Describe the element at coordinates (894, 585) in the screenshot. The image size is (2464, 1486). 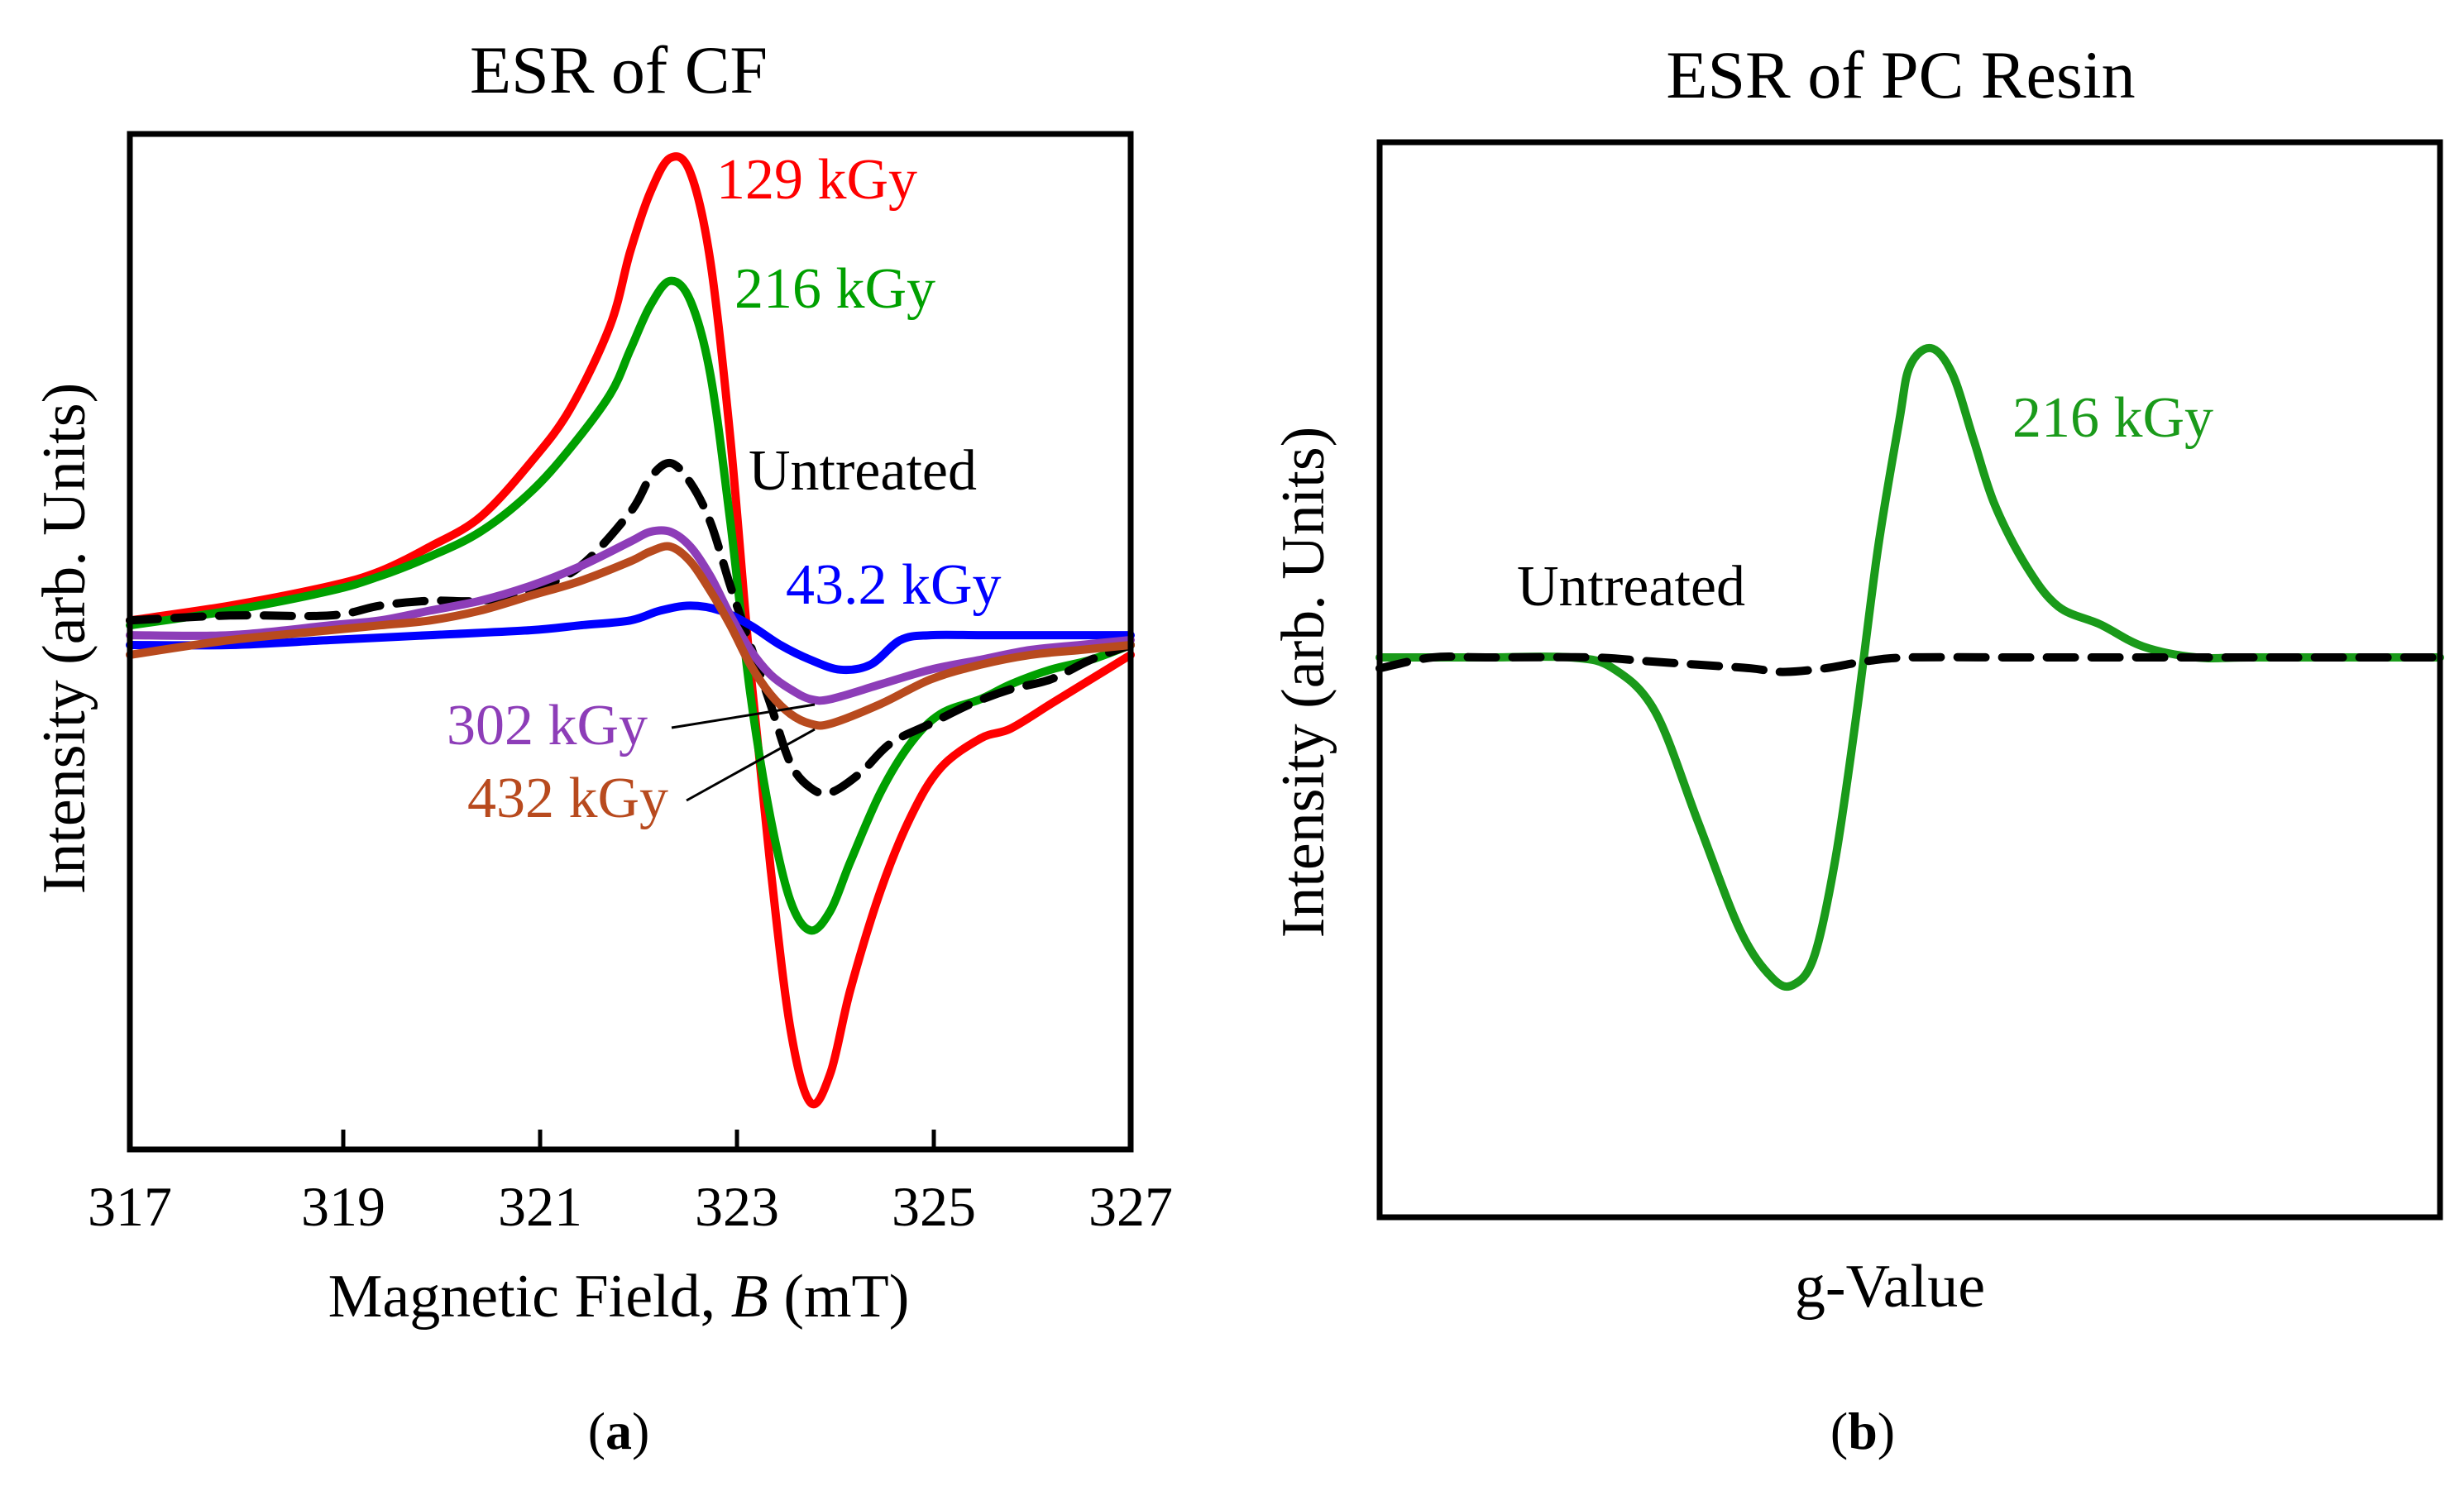
I see `label-43-2-kgy: 43.2 kGy` at that location.